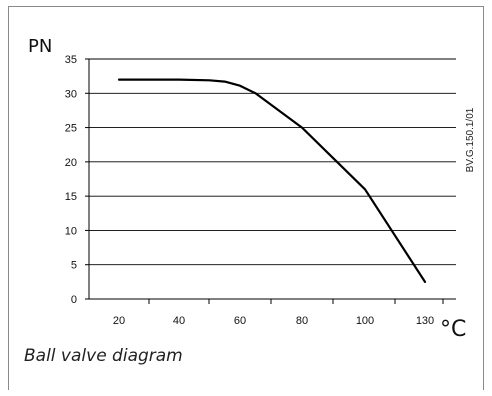 The width and height of the screenshot is (492, 396). What do you see at coordinates (119, 321) in the screenshot?
I see `x-tick-label-20: 20` at bounding box center [119, 321].